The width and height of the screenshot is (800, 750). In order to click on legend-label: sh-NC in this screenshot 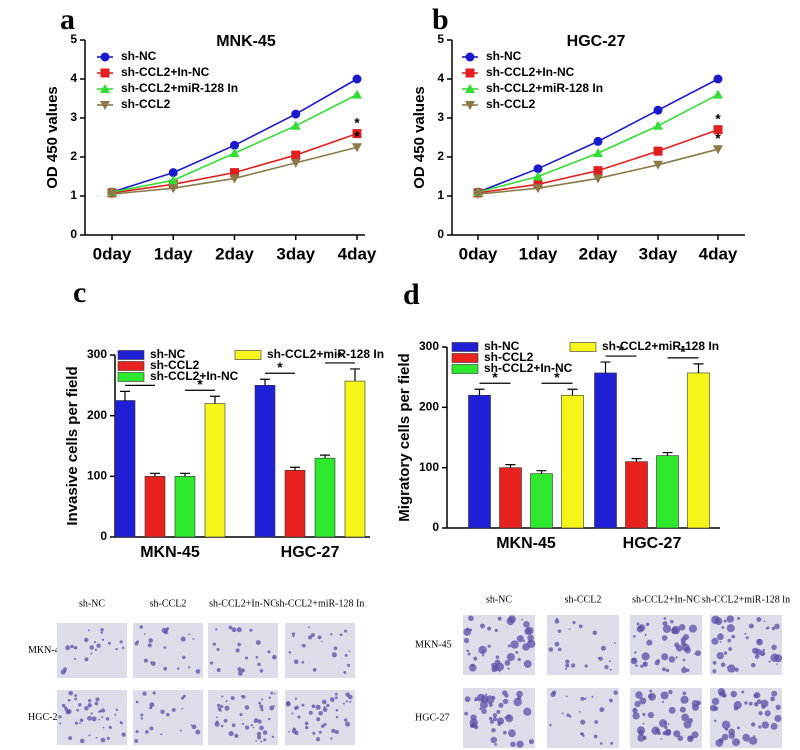, I will do `click(504, 56)`.